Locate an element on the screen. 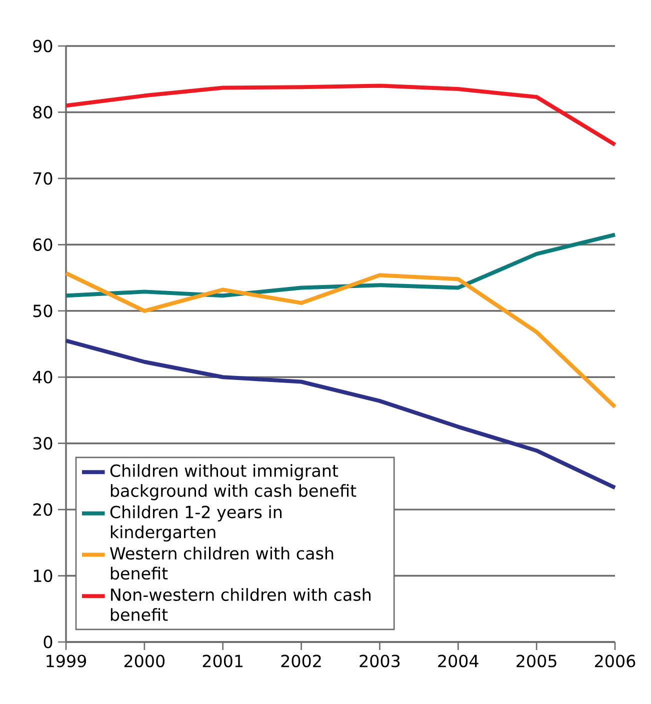 This screenshot has width=651, height=704. y-tick-label: 60 is located at coordinates (42, 244).